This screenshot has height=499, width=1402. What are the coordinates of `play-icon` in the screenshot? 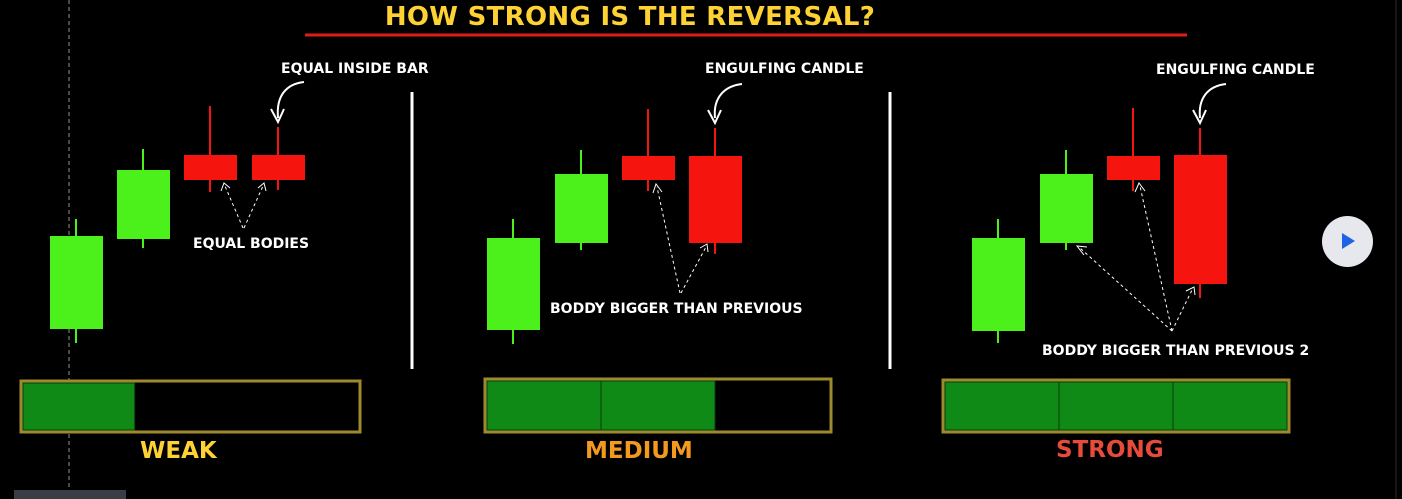 It's located at (1348, 241).